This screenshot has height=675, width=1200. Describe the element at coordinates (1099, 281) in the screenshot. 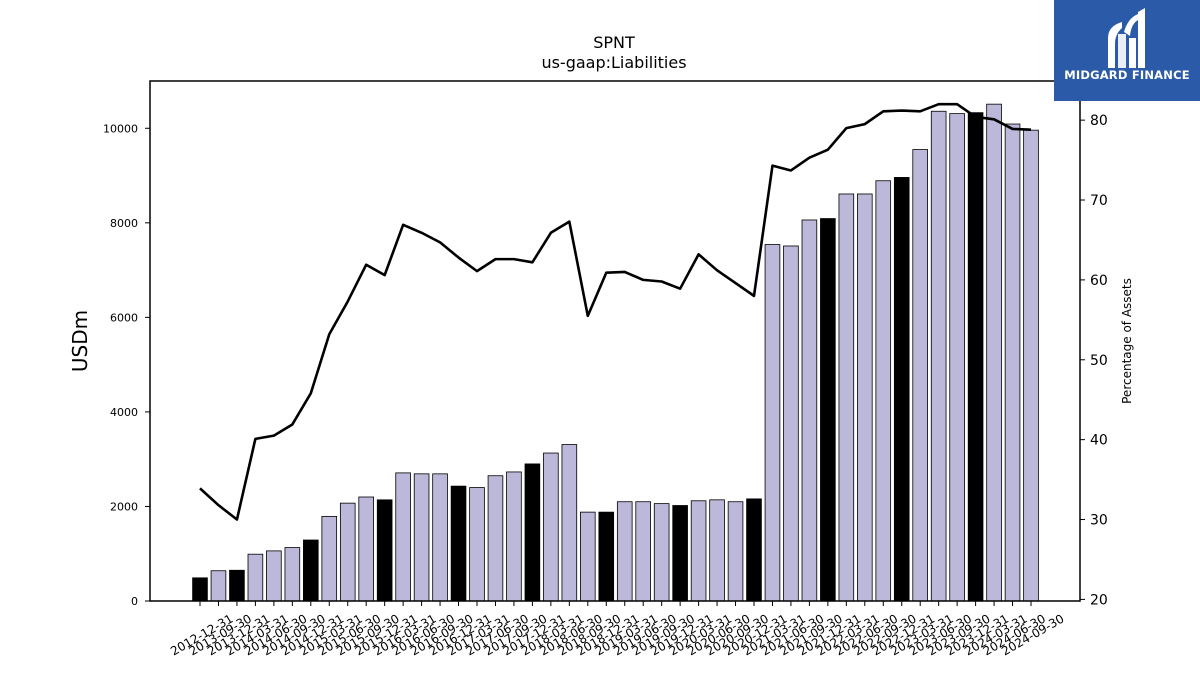

I see `y2-tick-label: 60` at that location.